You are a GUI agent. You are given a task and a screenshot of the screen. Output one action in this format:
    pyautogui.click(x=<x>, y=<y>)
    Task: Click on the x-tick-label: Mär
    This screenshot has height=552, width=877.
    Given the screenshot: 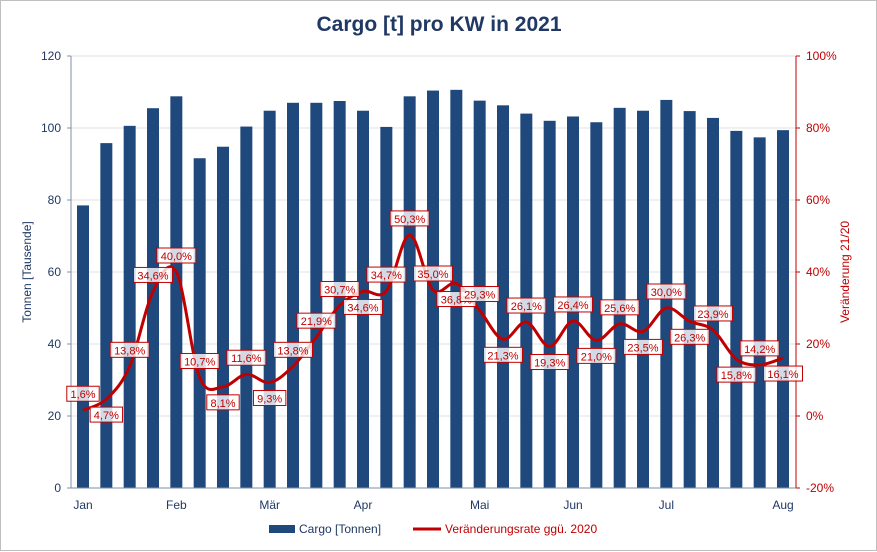 What is the action you would take?
    pyautogui.click(x=269, y=505)
    